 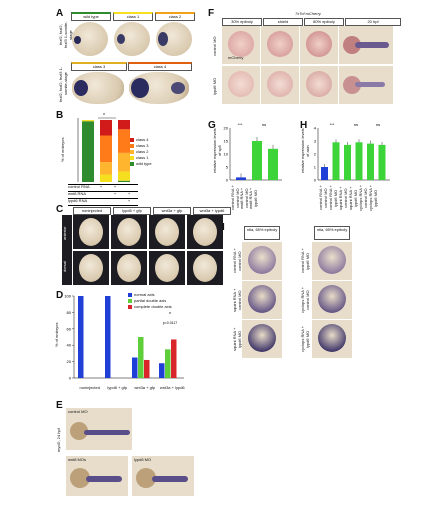 I want to click on panel-f-header: 7xTcf:mCherry, so click(x=308, y=13).